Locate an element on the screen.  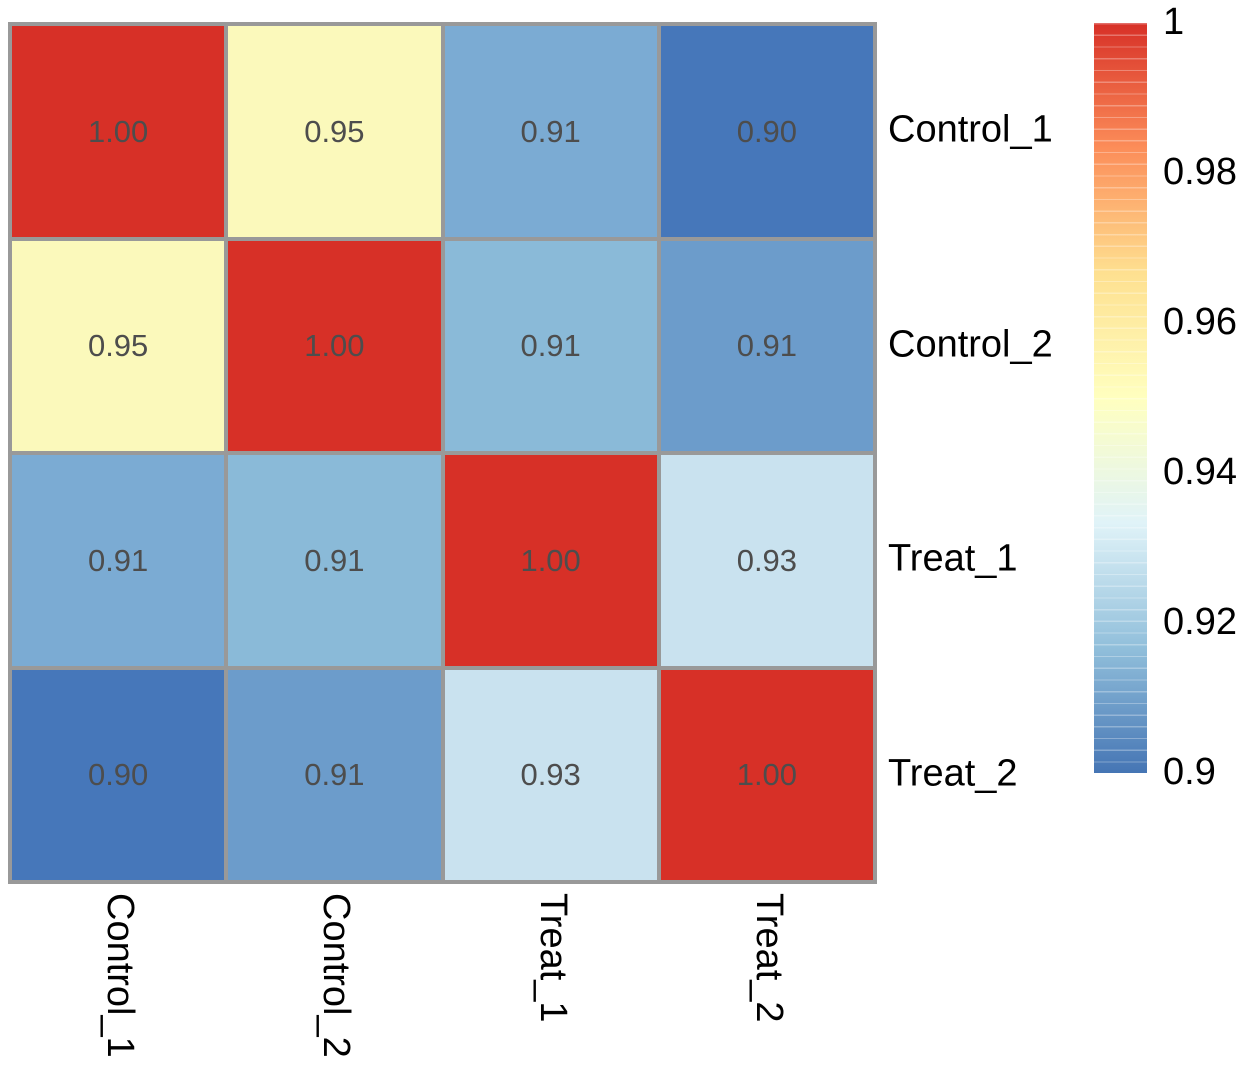
colorbar-gradient is located at coordinates (1120, 398).